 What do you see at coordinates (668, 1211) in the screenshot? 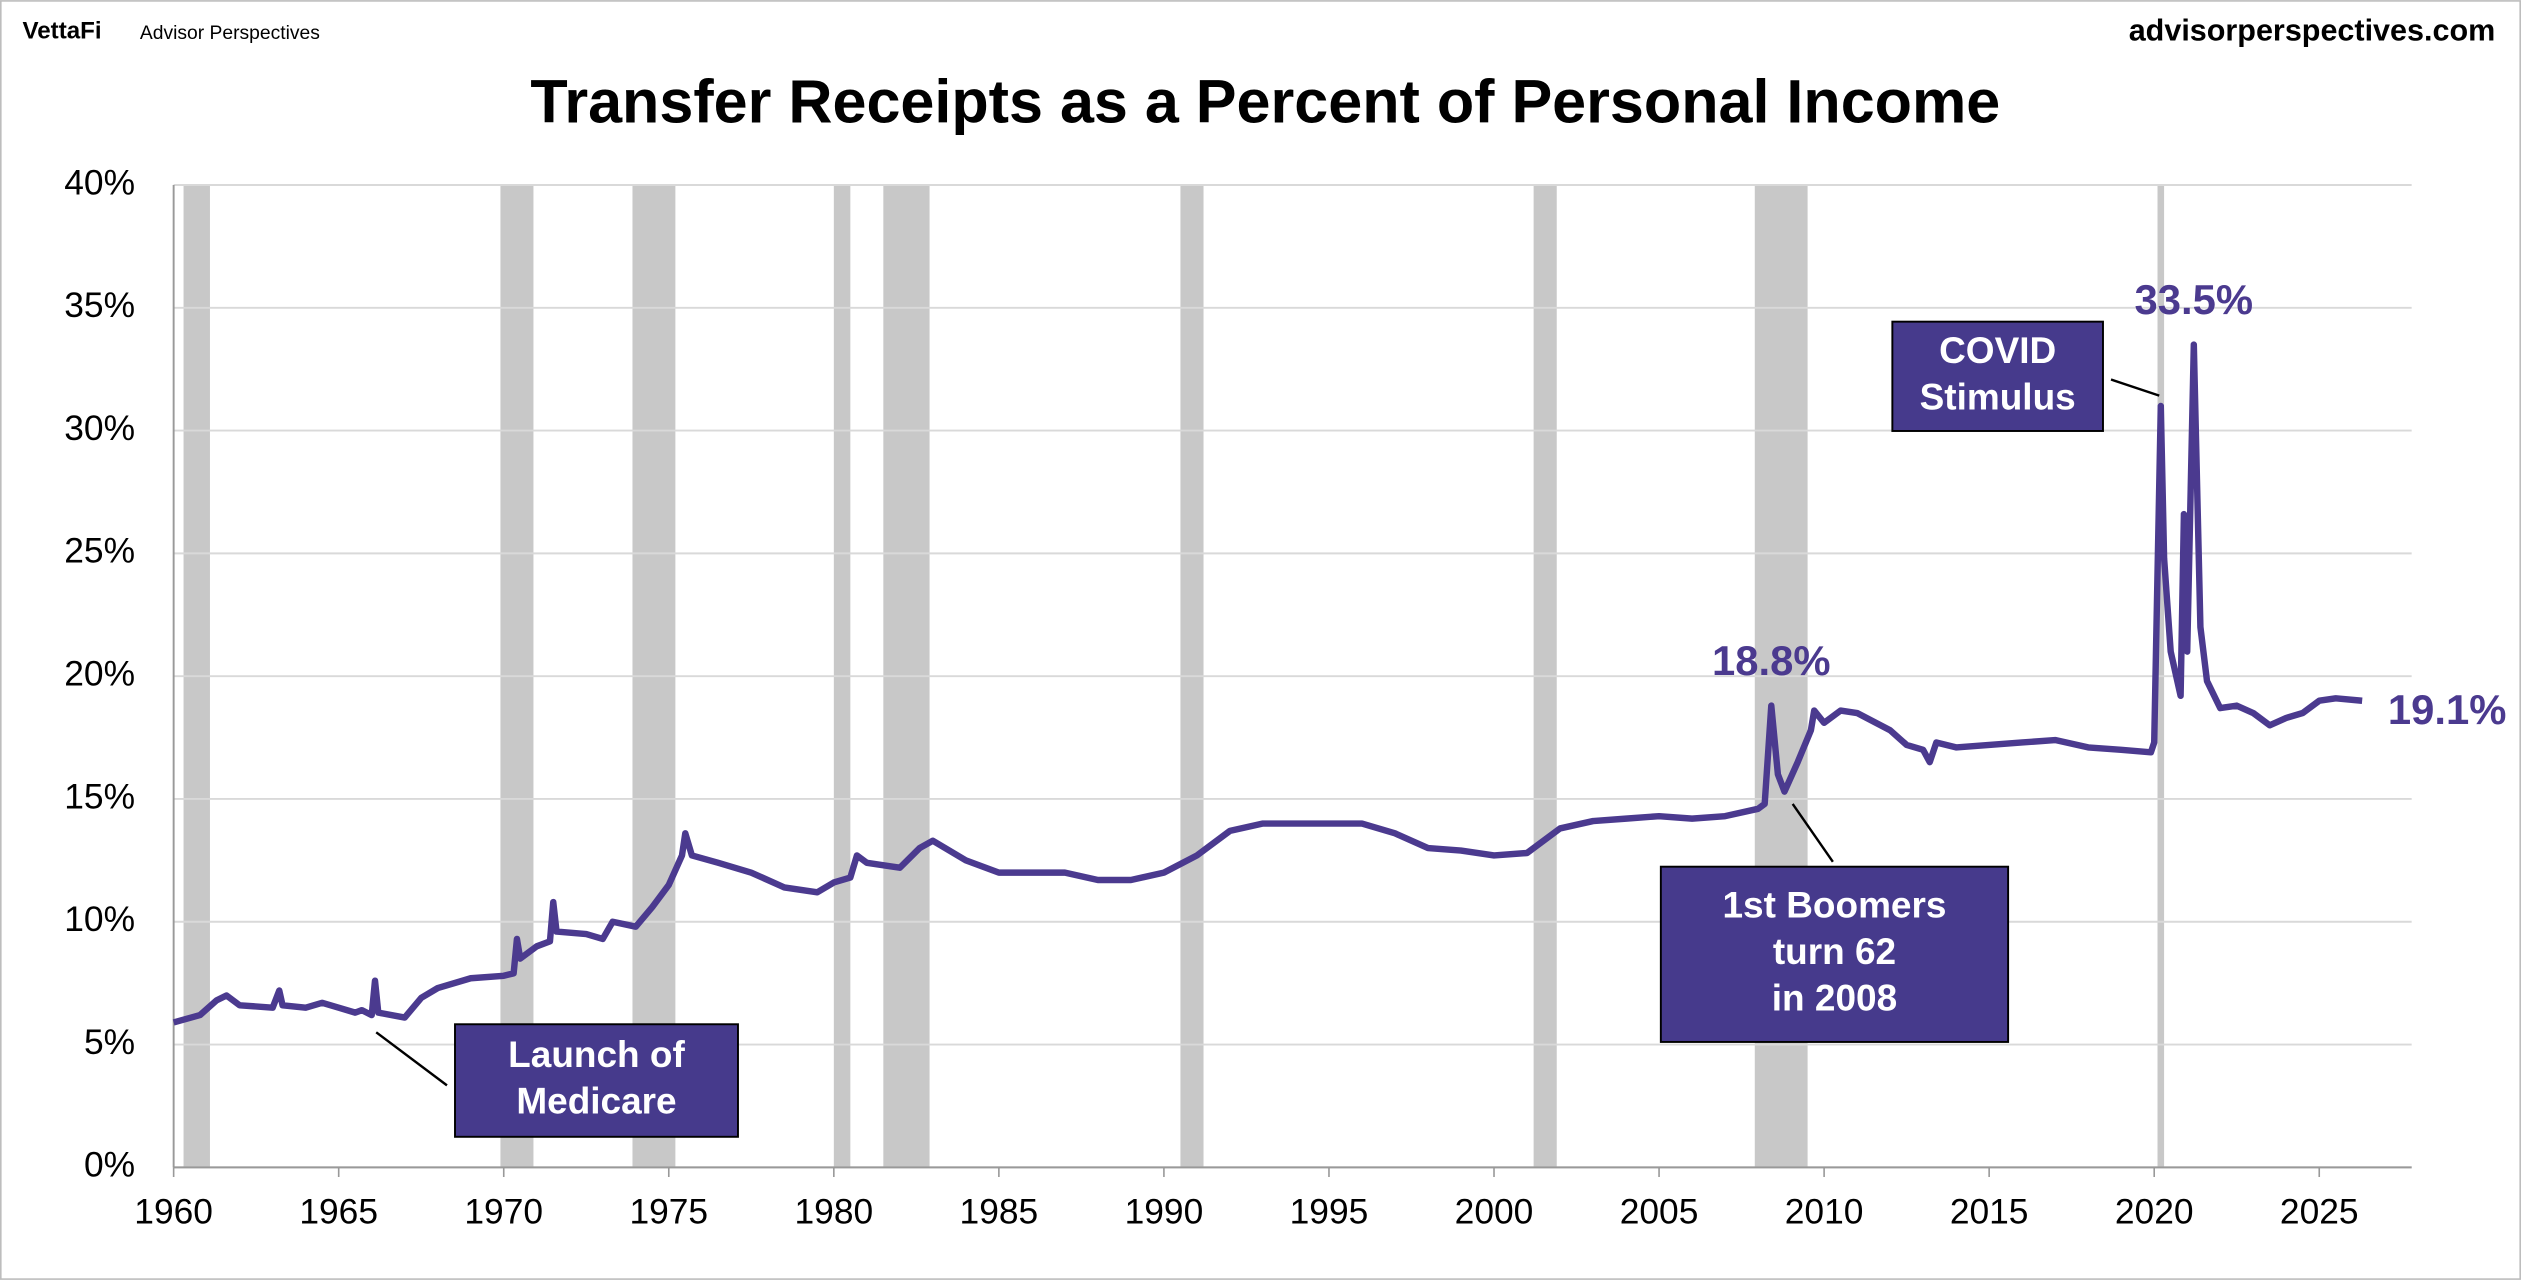
I see `x-tick-label: 1975` at bounding box center [668, 1211].